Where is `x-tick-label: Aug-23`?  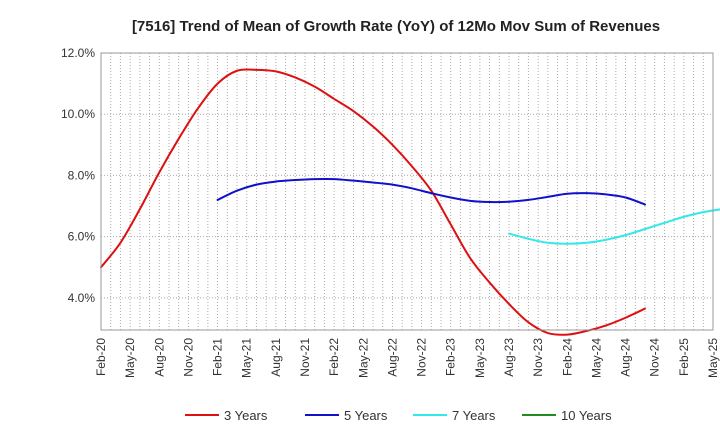
x-tick-label: Aug-23 is located at coordinates (509, 357).